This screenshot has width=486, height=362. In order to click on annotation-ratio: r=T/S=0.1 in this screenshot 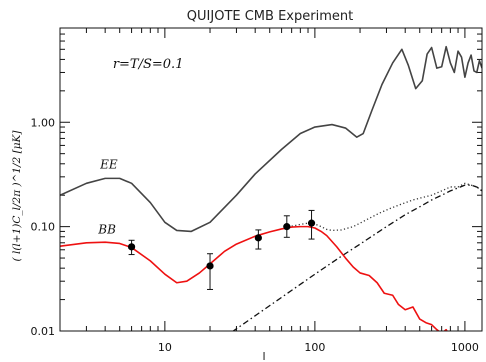, I will do `click(148, 64)`.